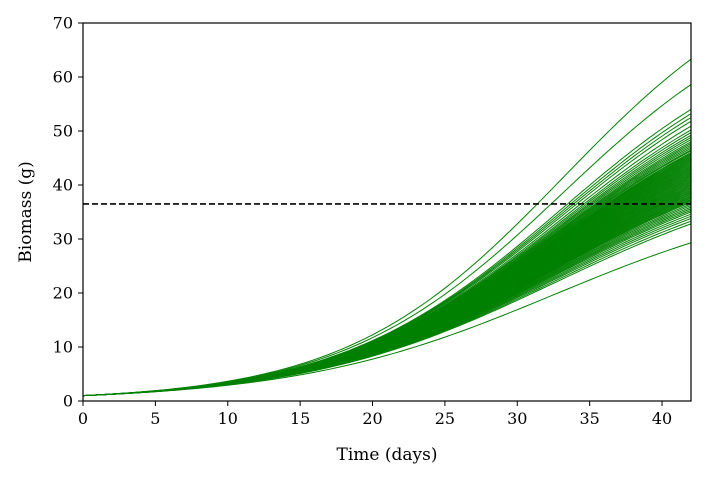  Describe the element at coordinates (589, 418) in the screenshot. I see `x-tick-label-35: 35` at that location.